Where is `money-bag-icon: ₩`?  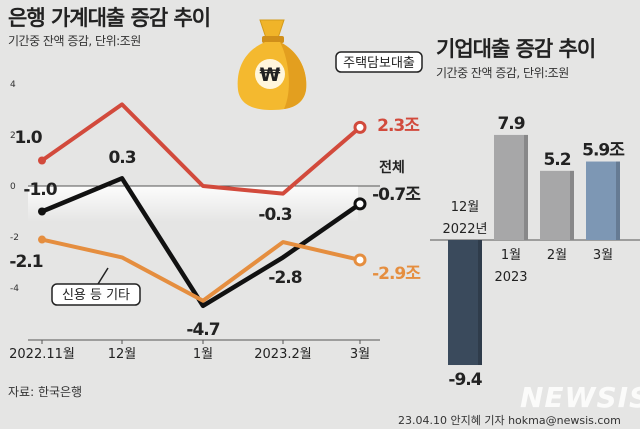 money-bag-icon: ₩ is located at coordinates (272, 64).